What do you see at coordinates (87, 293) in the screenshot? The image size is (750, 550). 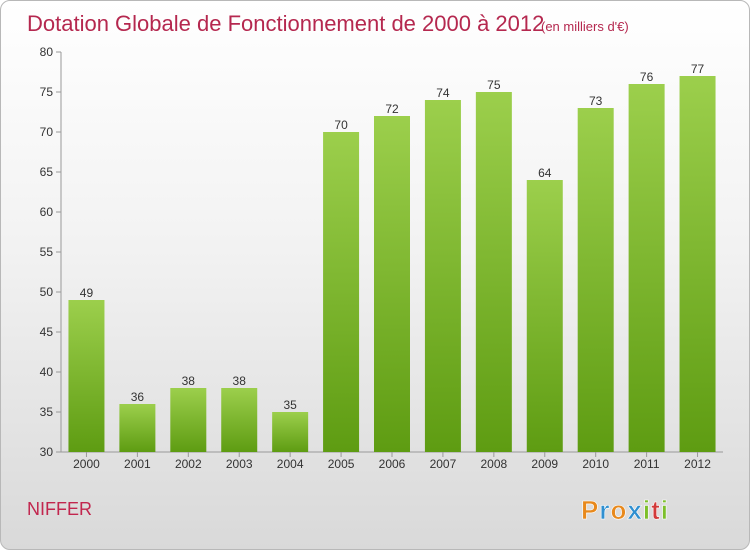 I see `data-label-2000: 49` at bounding box center [87, 293].